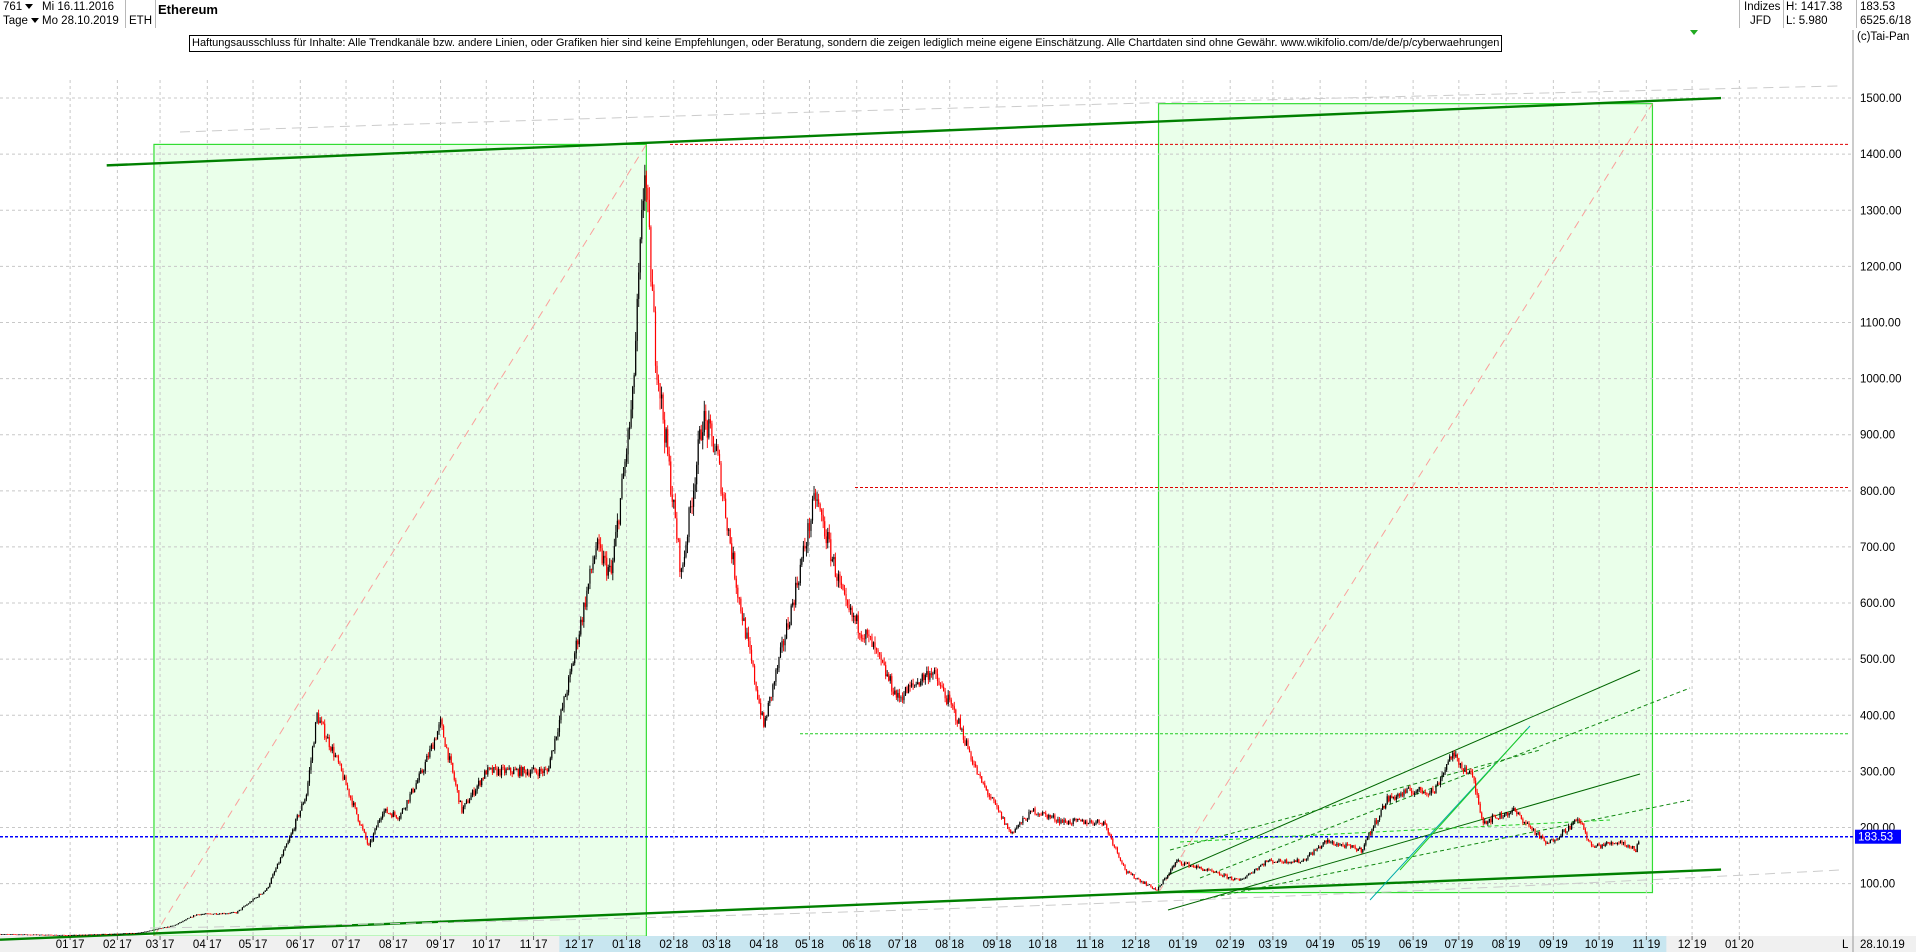  What do you see at coordinates (19, 7) in the screenshot?
I see `bar-count: 761` at bounding box center [19, 7].